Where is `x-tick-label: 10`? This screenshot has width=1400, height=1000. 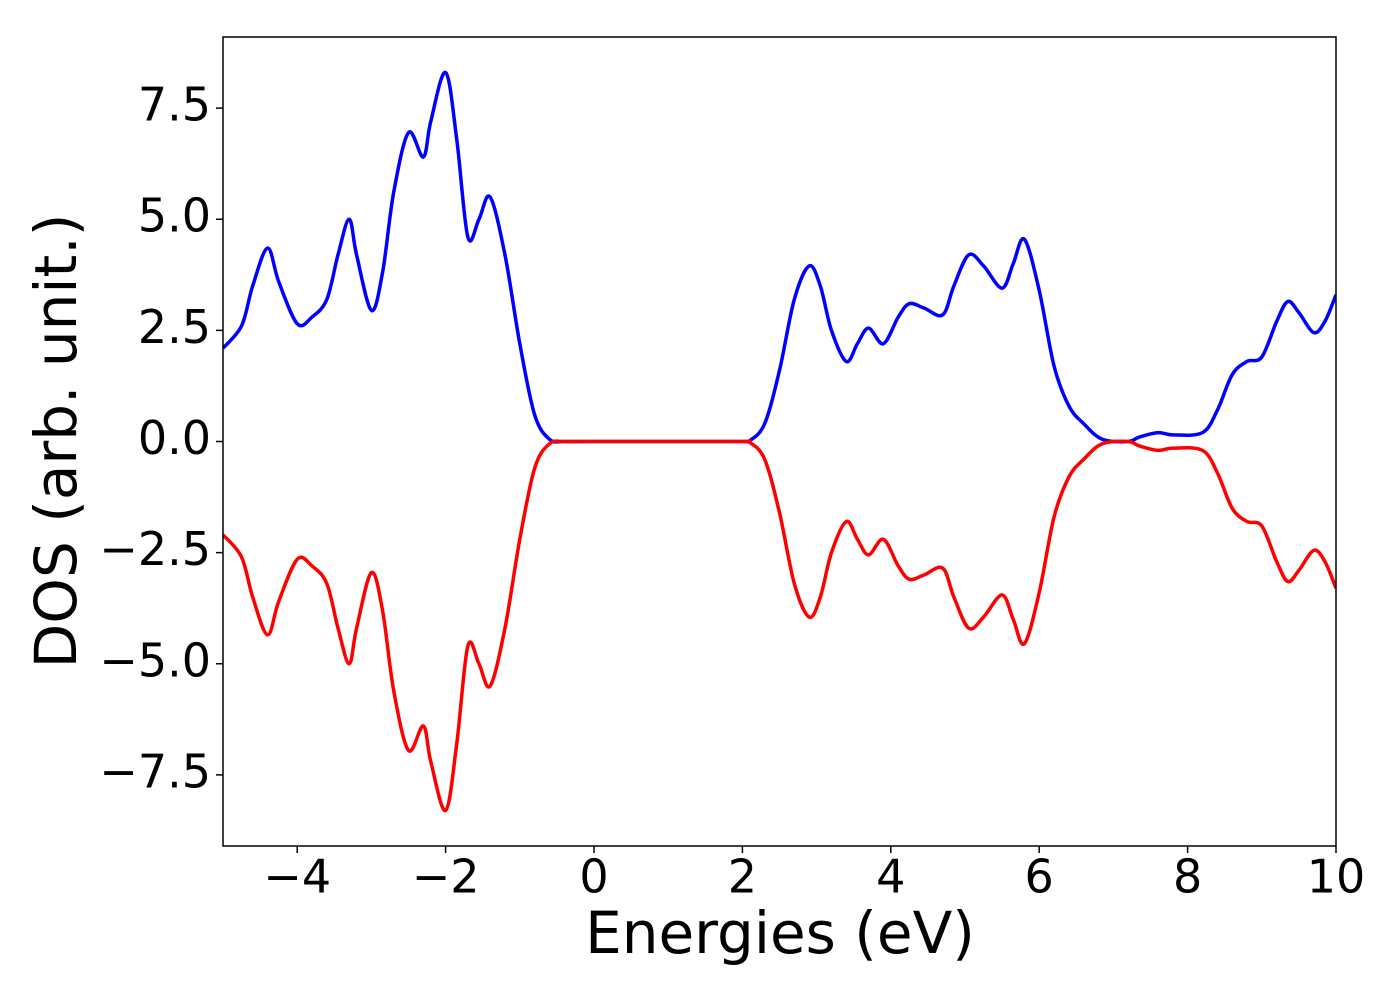
x-tick-label: 10 is located at coordinates (1336, 877).